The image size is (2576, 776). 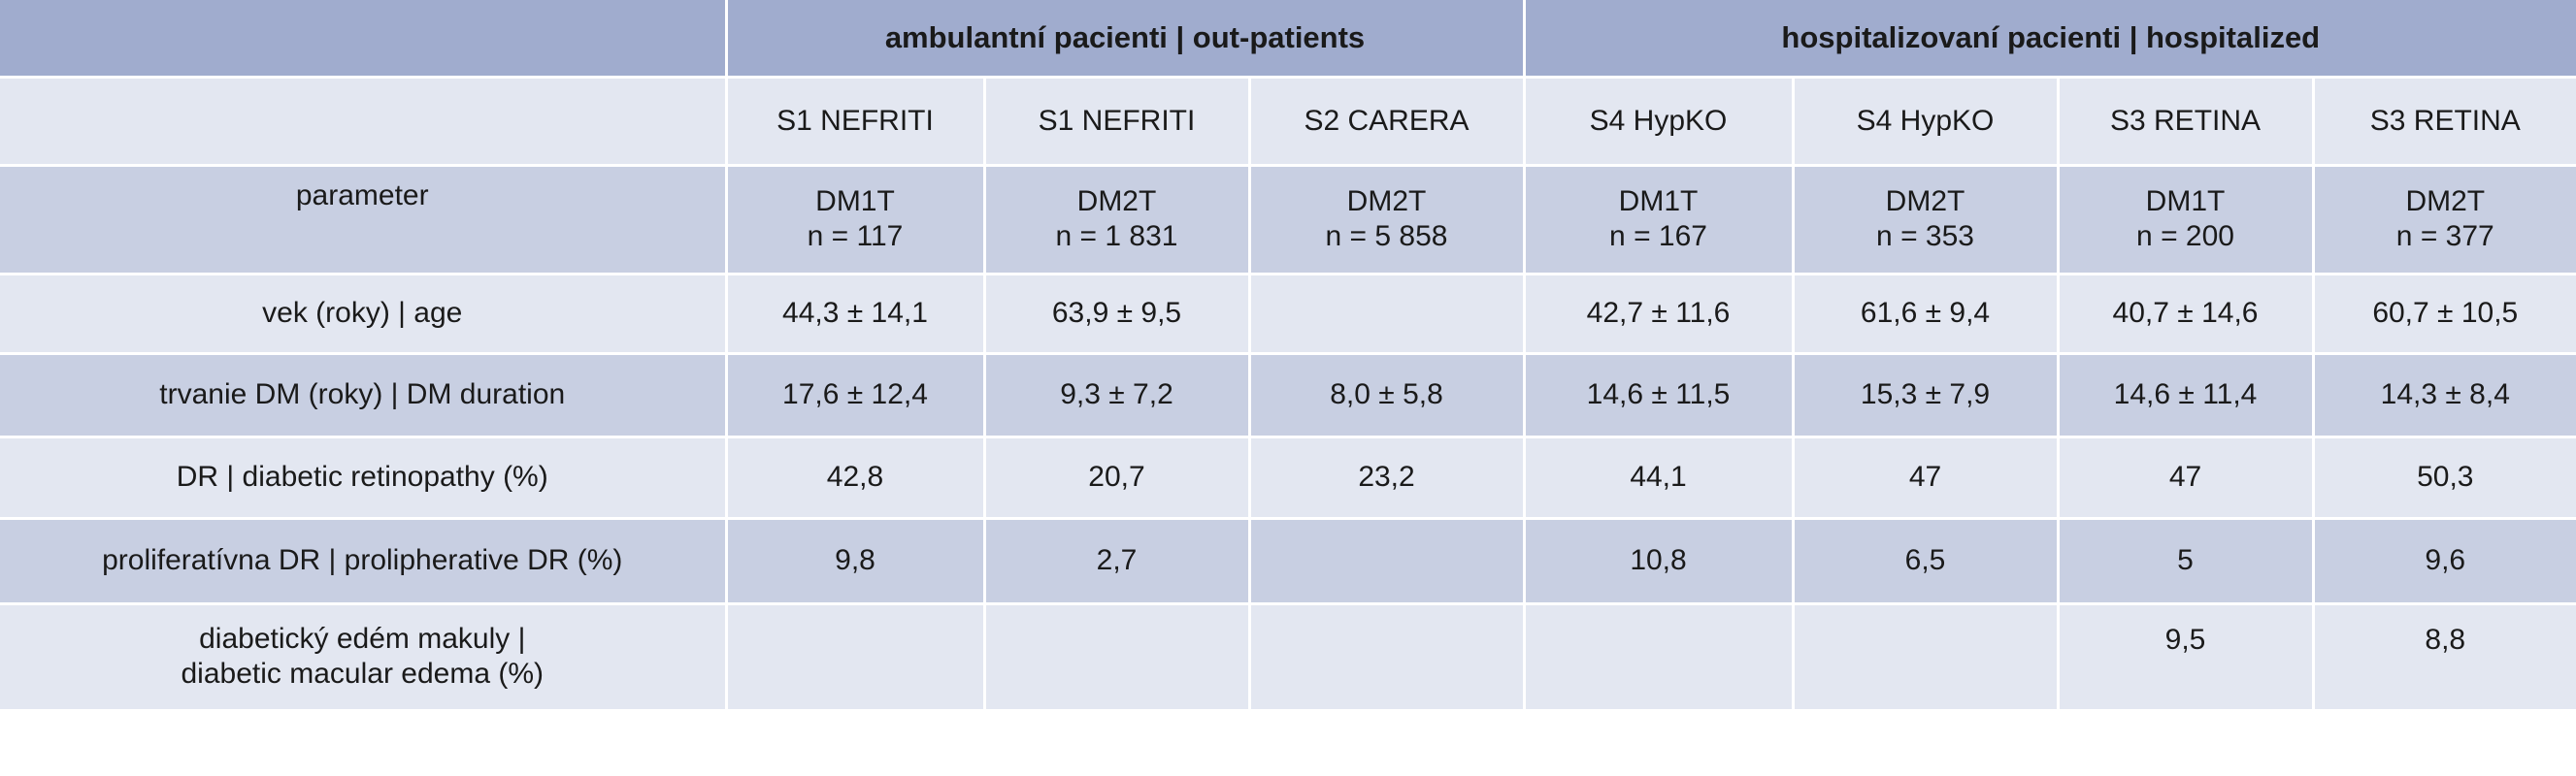 What do you see at coordinates (364, 314) in the screenshot?
I see `row-label: vek (roky) | age` at bounding box center [364, 314].